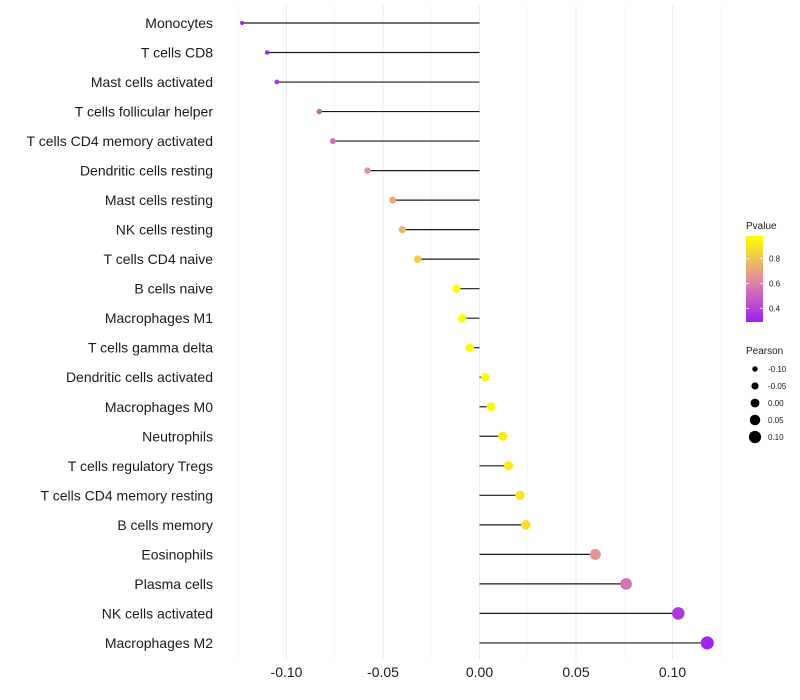  I want to click on x-axis-labels: -0.10 -0.05 0.00 0.05 0.10, so click(479, 672).